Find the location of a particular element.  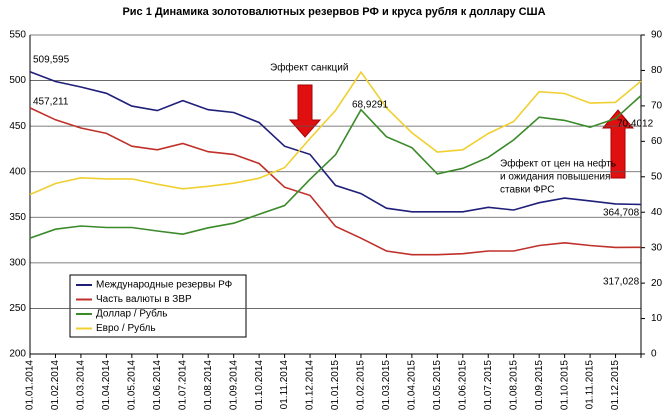

x-tick-label: 01.01.2015 is located at coordinates (335, 385).